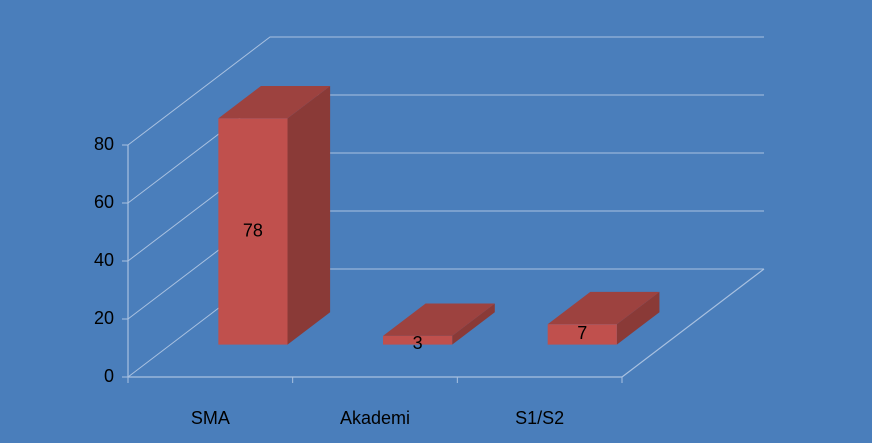 This screenshot has width=872, height=443. I want to click on x-tick-label: Akademi, so click(375, 418).